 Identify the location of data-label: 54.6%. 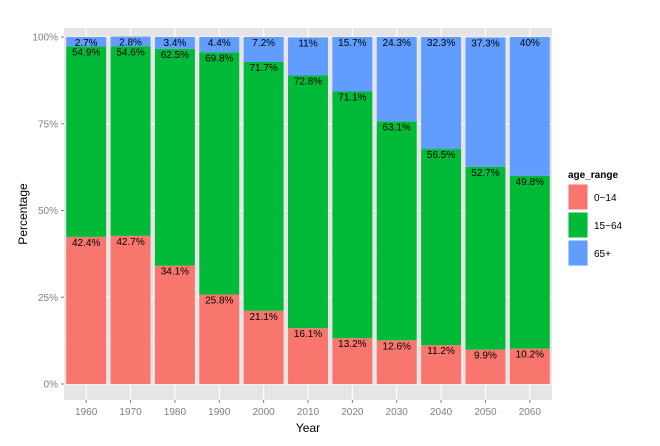
(130, 52).